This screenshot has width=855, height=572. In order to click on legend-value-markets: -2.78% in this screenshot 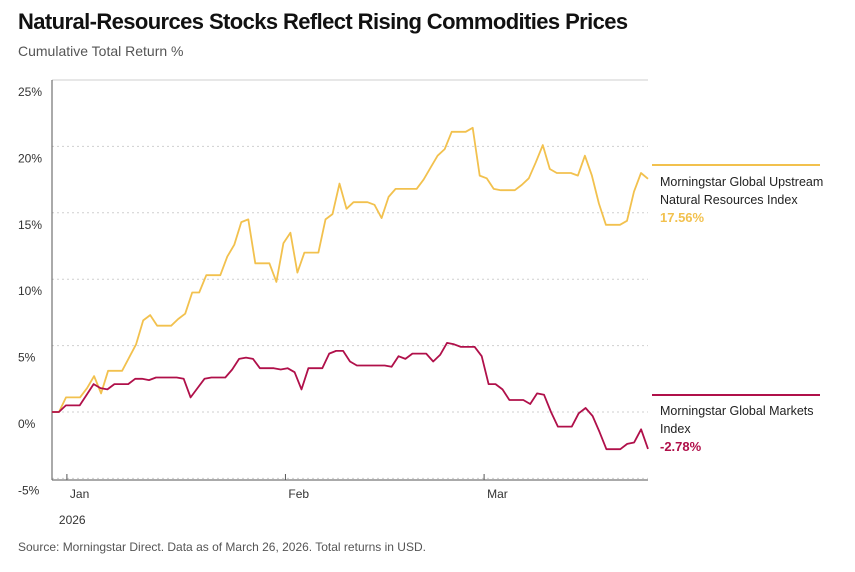, I will do `click(681, 446)`.